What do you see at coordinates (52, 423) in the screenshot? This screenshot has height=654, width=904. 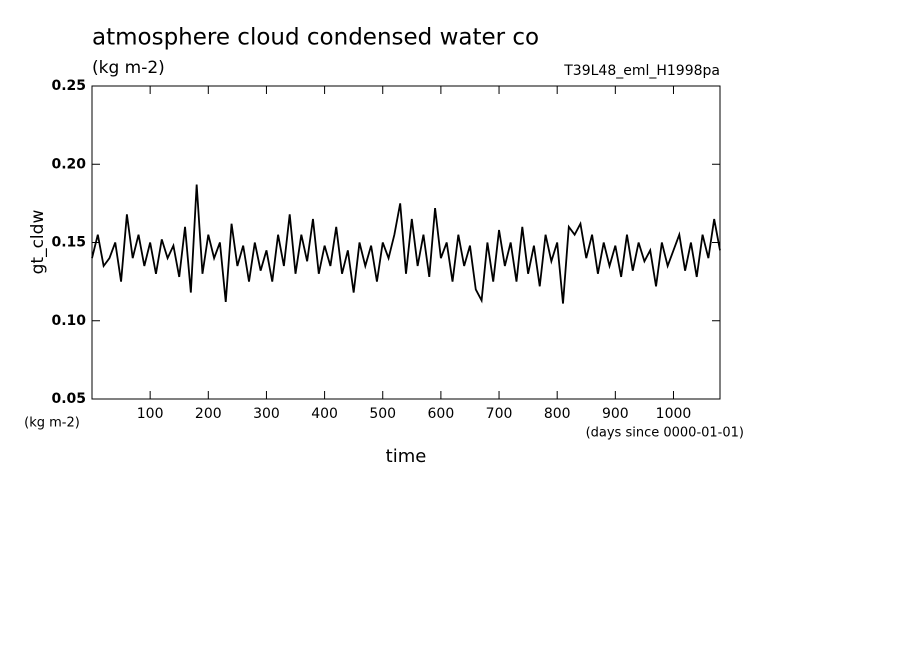 I see `y-units: (kg m-2)` at bounding box center [52, 423].